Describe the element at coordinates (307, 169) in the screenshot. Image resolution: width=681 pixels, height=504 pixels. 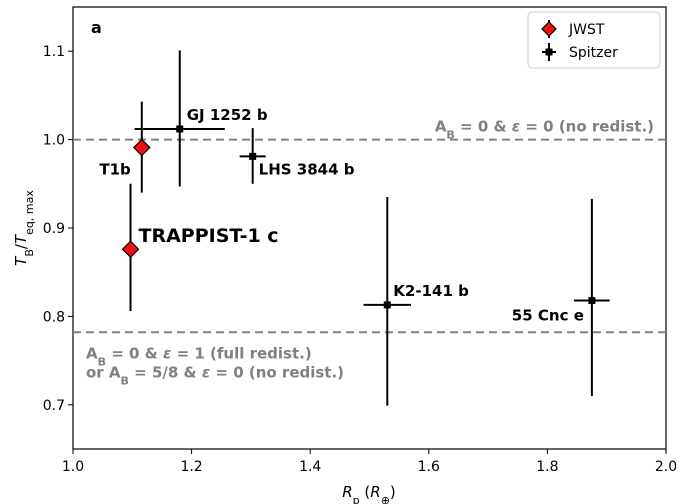
I see `label-lhs-3844-b: LHS 3844 b` at that location.